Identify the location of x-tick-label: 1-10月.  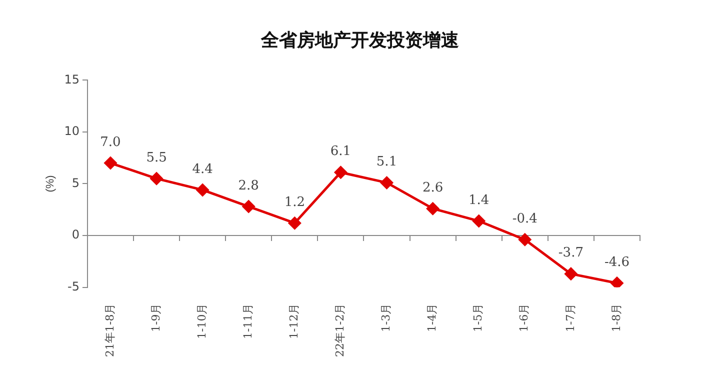
(201, 321).